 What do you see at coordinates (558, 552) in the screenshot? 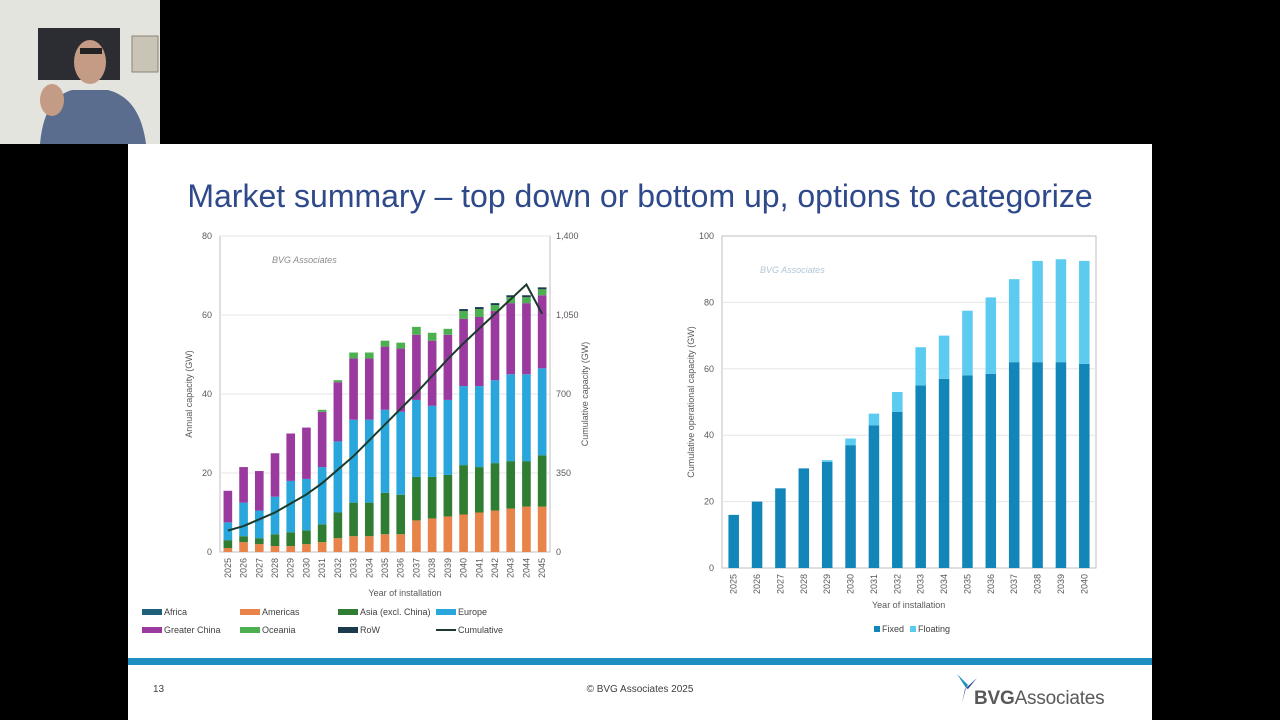
I see `y2-tick-label: 0` at bounding box center [558, 552].